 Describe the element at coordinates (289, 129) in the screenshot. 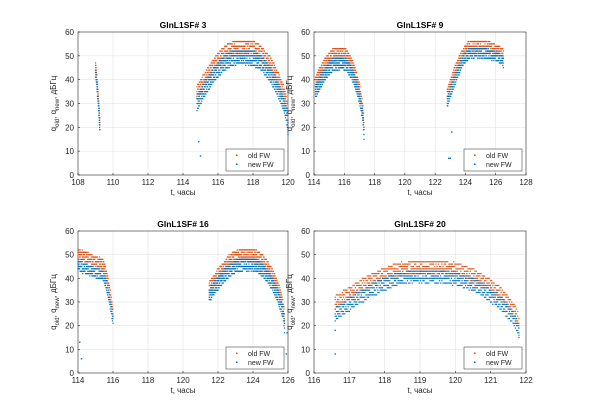

I see `y-axis-label-part: q` at that location.